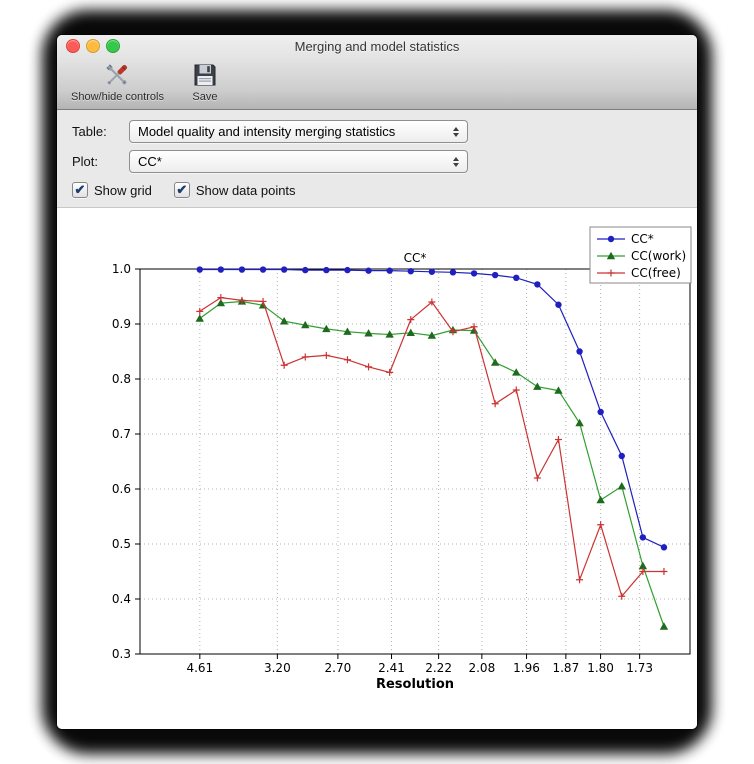  What do you see at coordinates (298, 161) in the screenshot?
I see `plot-dropdown: CC*` at bounding box center [298, 161].